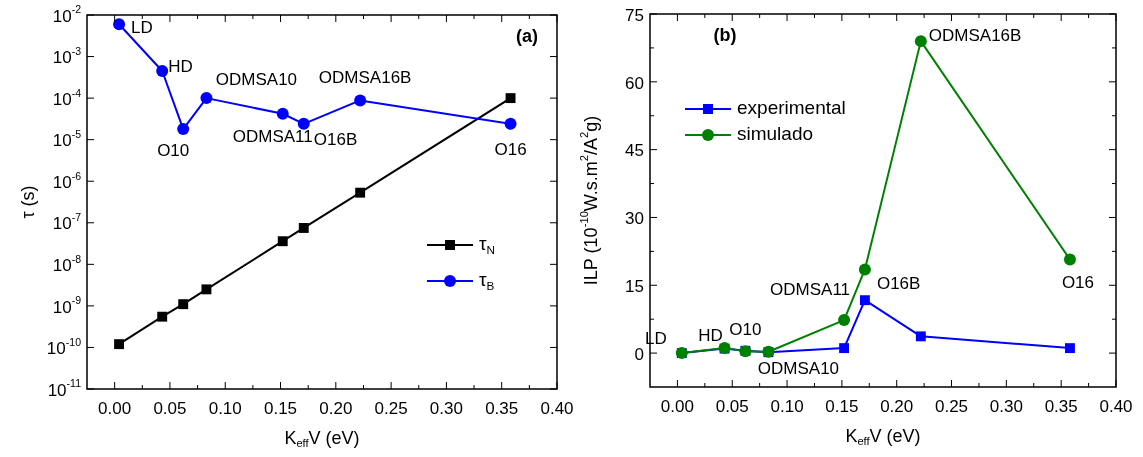 This screenshot has width=1143, height=457. What do you see at coordinates (589, 200) in the screenshot?
I see `y-axis-title: ILP (10-10W.s.m2/A2g)` at bounding box center [589, 200].